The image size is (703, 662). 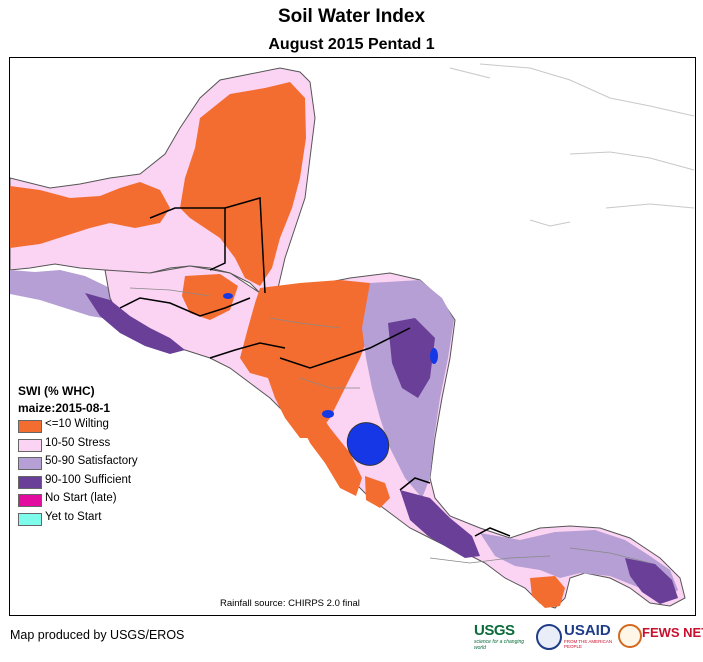 I want to click on fews-net-ring-icon, so click(x=630, y=636).